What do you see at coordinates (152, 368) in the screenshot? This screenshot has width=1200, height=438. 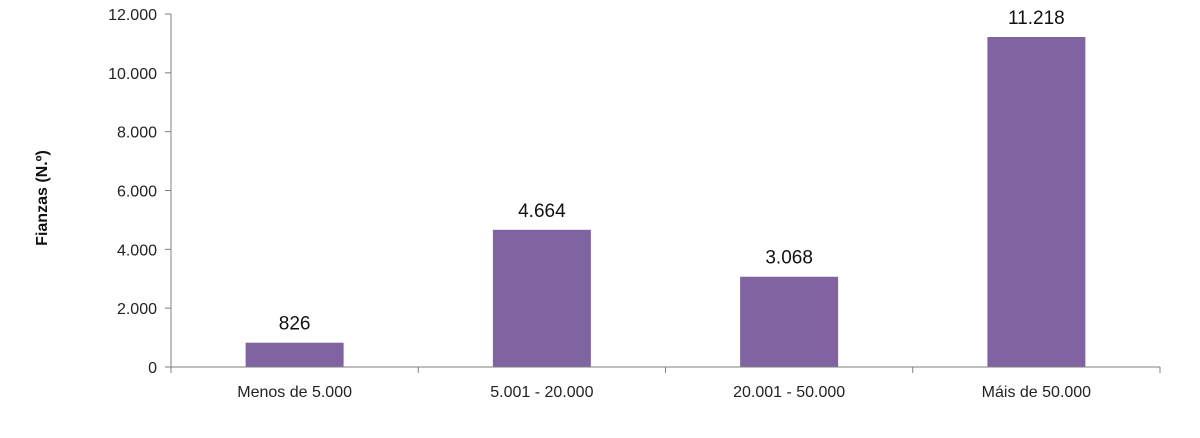 I see `y-tick-label: 0` at bounding box center [152, 368].